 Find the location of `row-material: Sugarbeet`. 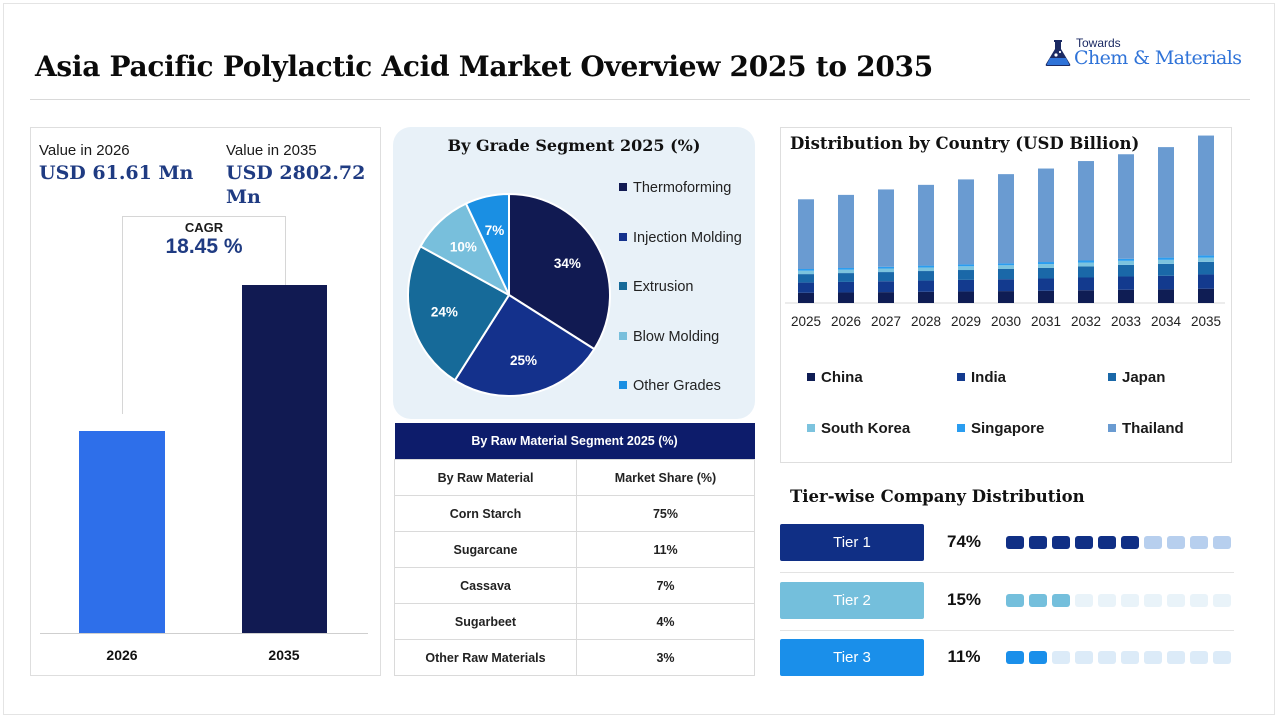

row-material: Sugarbeet is located at coordinates (485, 621).